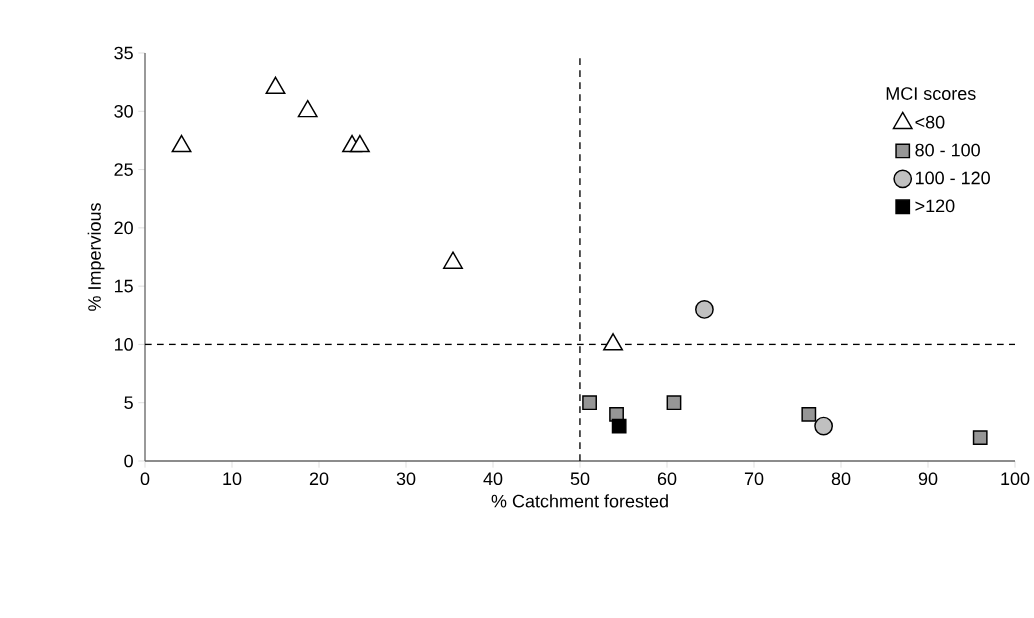 The image size is (1034, 618). Describe the element at coordinates (667, 479) in the screenshot. I see `x-tick-label: 60` at that location.